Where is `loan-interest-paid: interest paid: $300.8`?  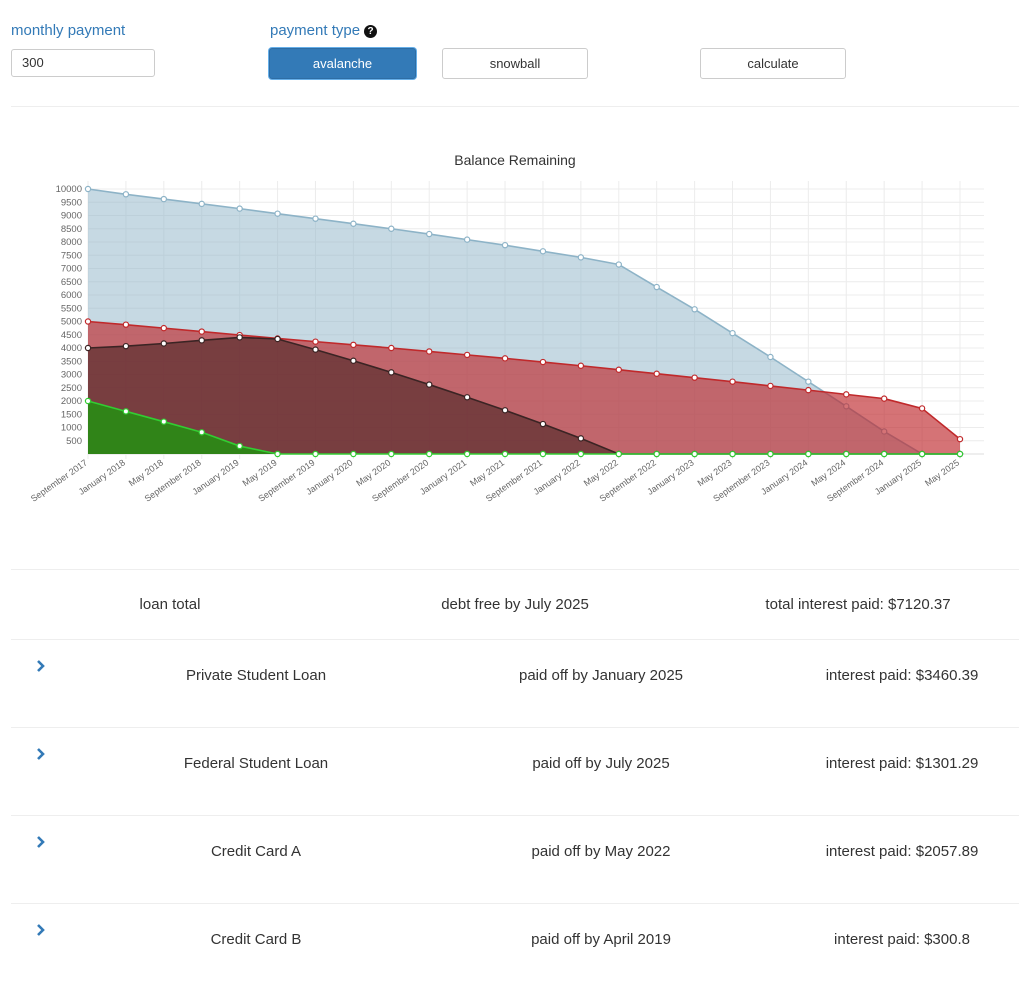 loan-interest-paid: interest paid: $300.8 is located at coordinates (902, 939).